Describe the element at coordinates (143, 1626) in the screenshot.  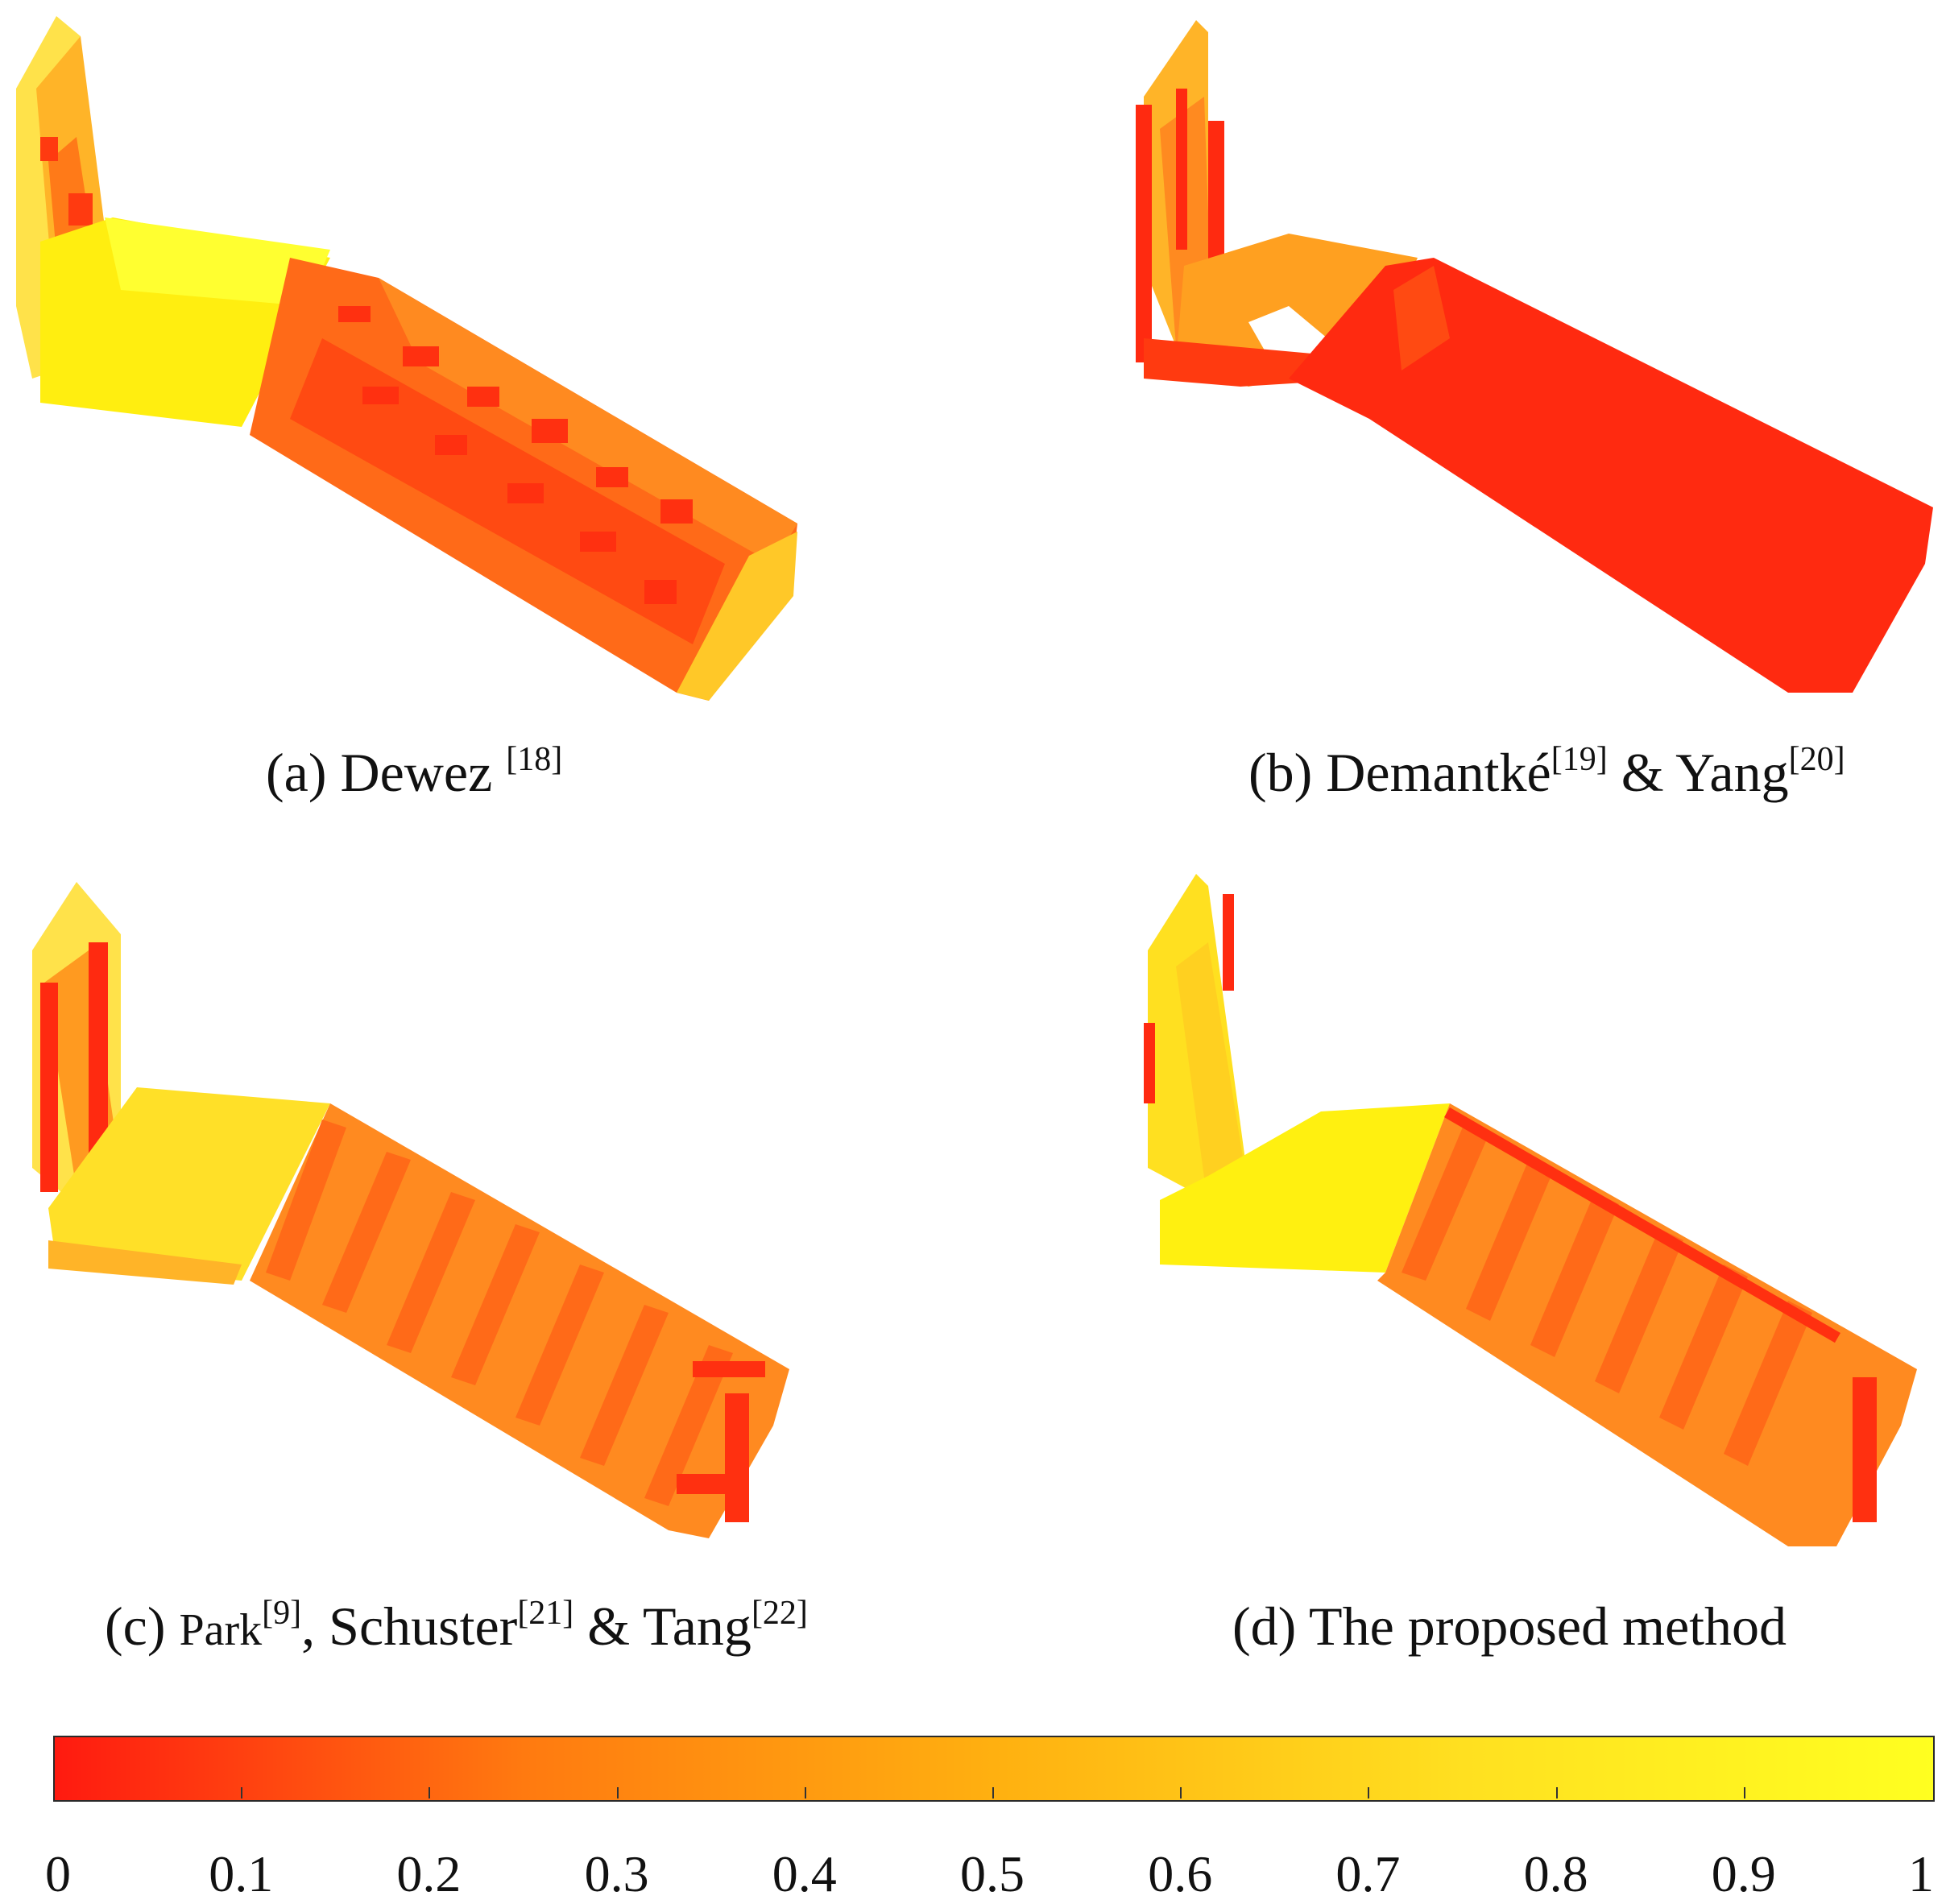
I see `caption-c-prefix: (c)` at that location.